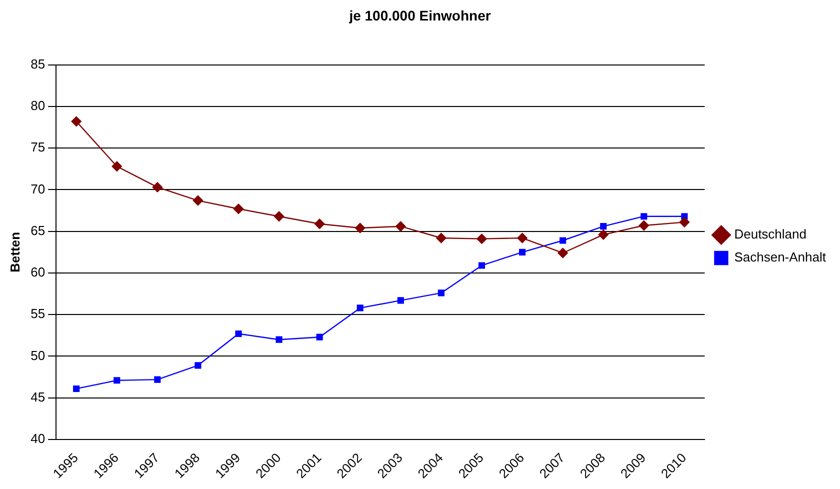 Image resolution: width=840 pixels, height=489 pixels. I want to click on y-tick-label: 85, so click(38, 64).